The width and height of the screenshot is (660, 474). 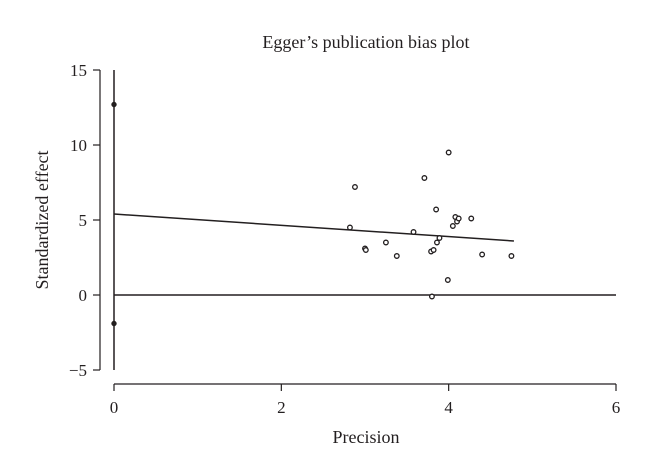 I want to click on y-axis-title: Standardized effect, so click(x=42, y=219).